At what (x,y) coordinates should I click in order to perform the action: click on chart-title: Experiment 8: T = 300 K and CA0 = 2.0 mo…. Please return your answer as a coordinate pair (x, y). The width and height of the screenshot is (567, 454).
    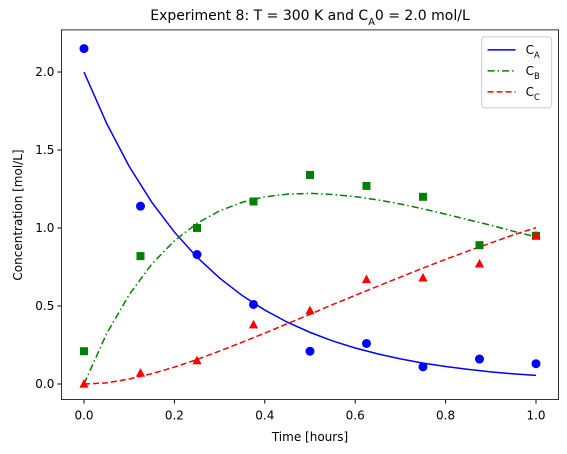
    Looking at the image, I should click on (310, 18).